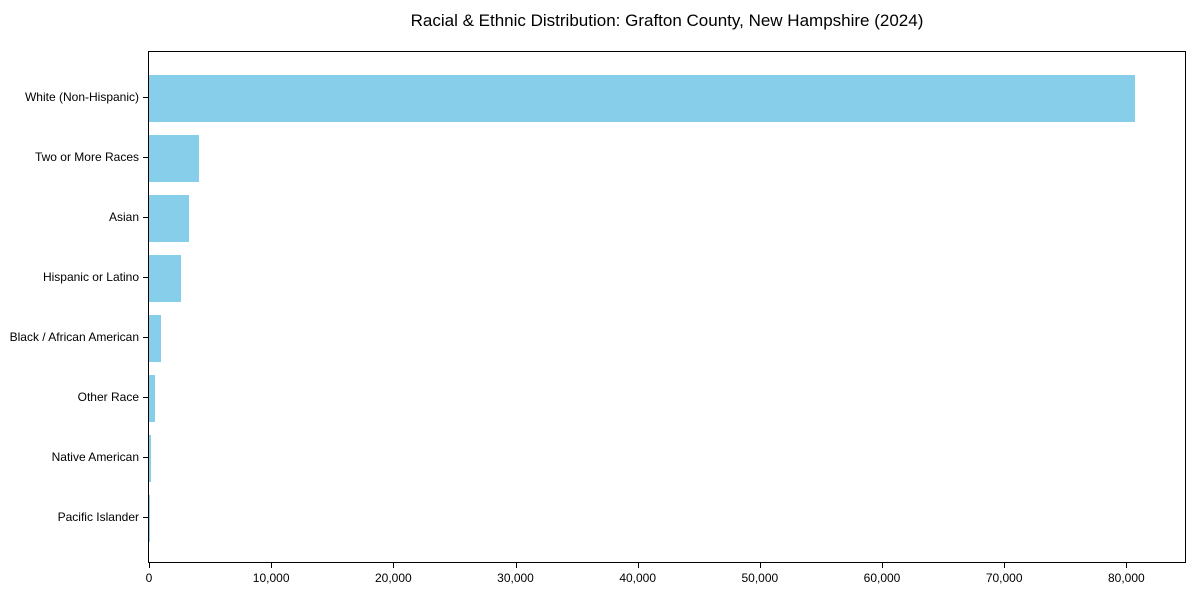 This screenshot has width=1200, height=600. Describe the element at coordinates (108, 397) in the screenshot. I see `y-axis-label: Other Race` at that location.